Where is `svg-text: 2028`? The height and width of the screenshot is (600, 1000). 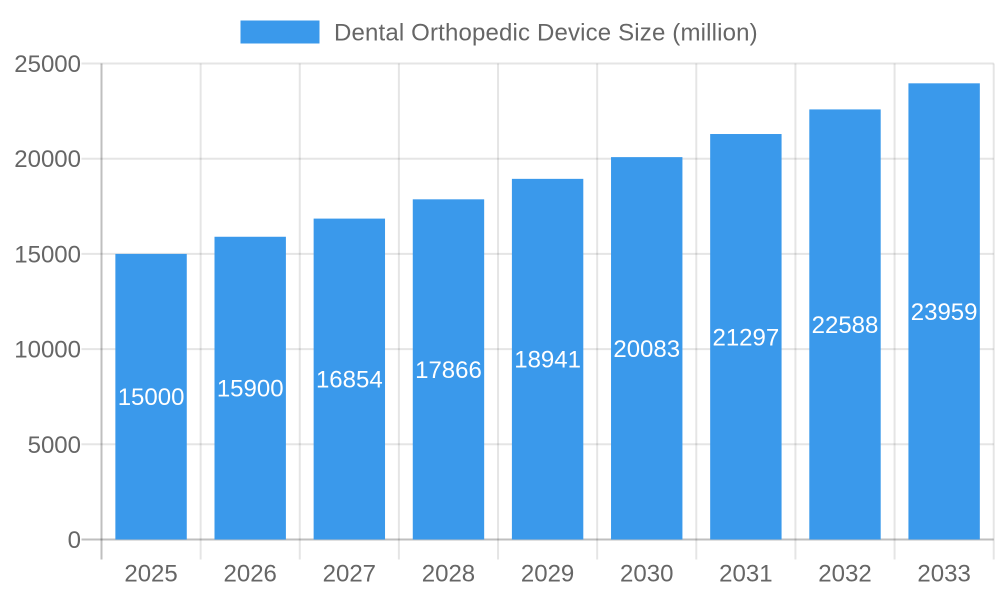 svg-text: 2028 is located at coordinates (448, 574).